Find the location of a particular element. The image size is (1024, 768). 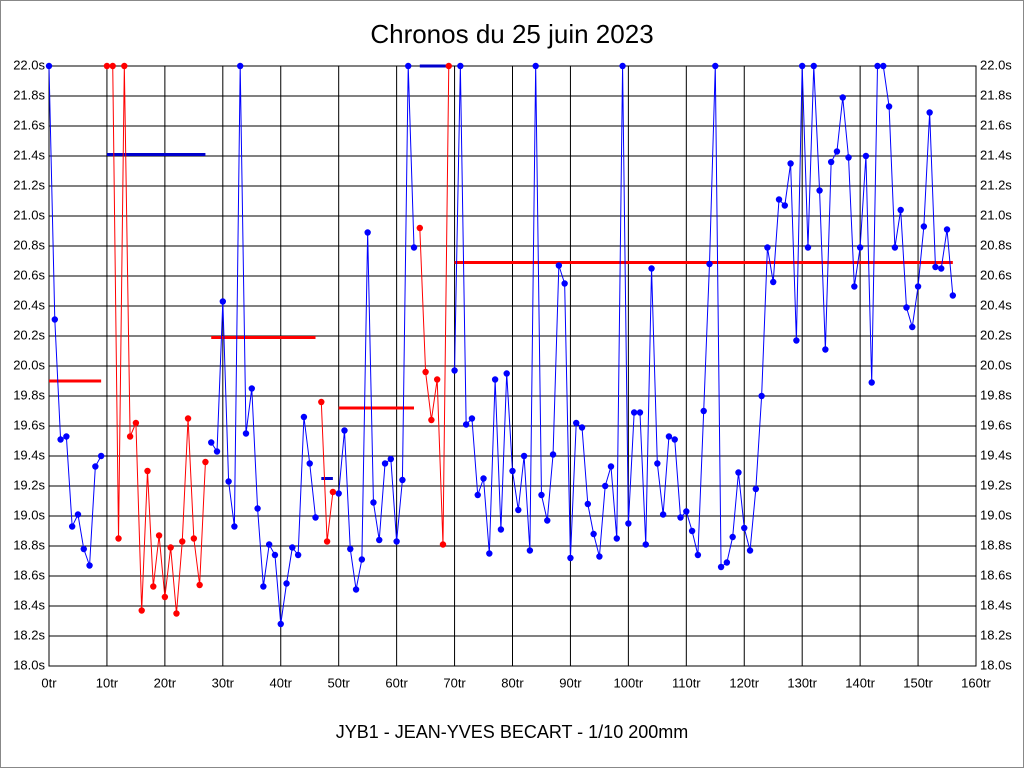

y-tick-label-right: 18.2s is located at coordinates (996, 634).